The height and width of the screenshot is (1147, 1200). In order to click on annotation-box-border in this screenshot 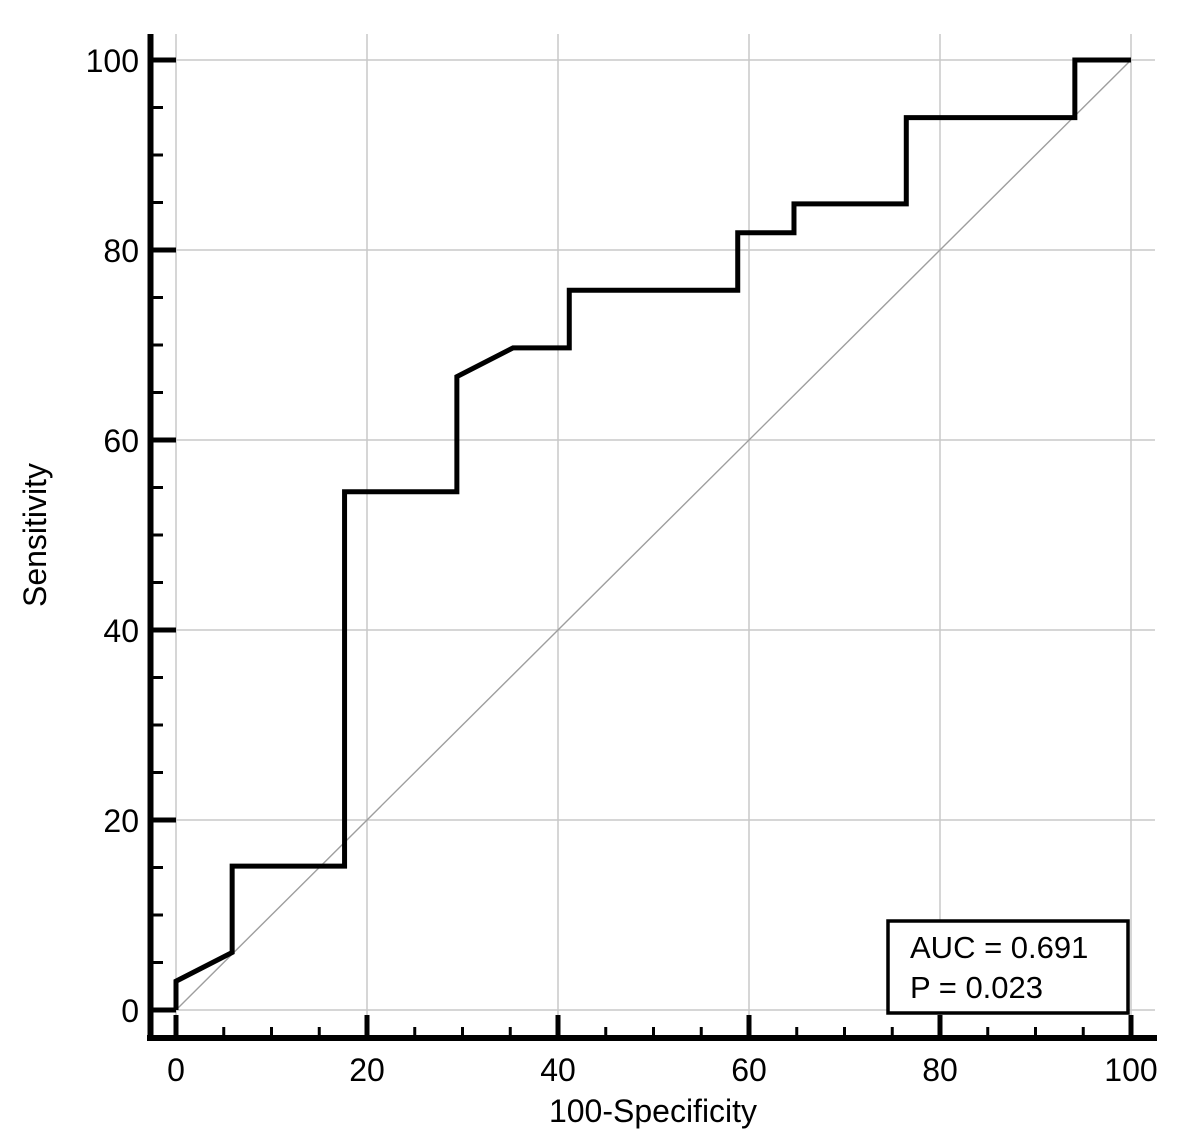, I will do `click(1008, 967)`.